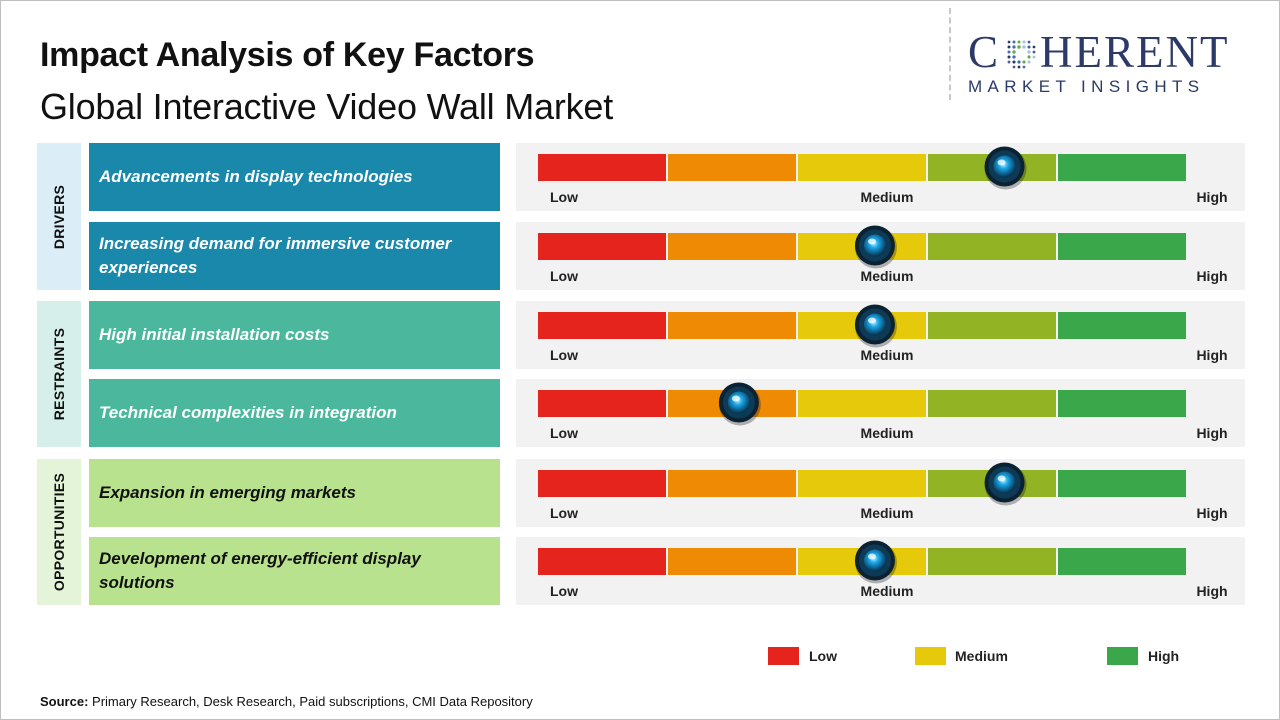  What do you see at coordinates (1164, 656) in the screenshot?
I see `legend-label-high: High` at bounding box center [1164, 656].